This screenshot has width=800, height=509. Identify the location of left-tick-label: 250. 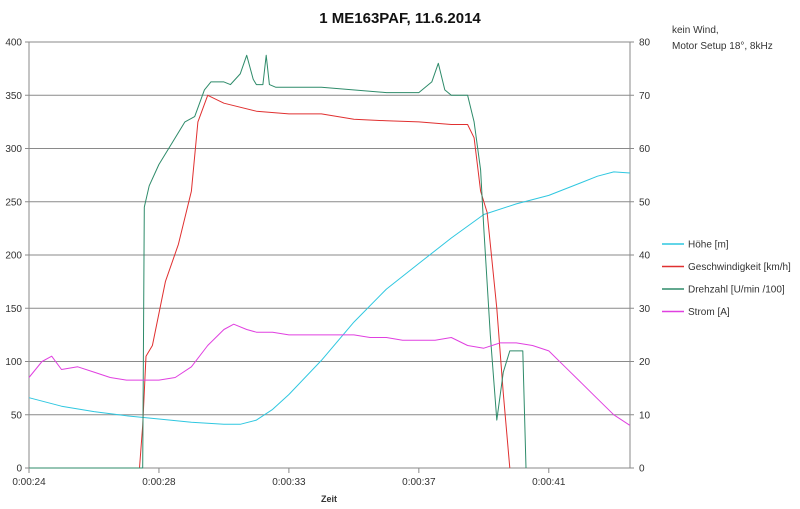
(13, 202).